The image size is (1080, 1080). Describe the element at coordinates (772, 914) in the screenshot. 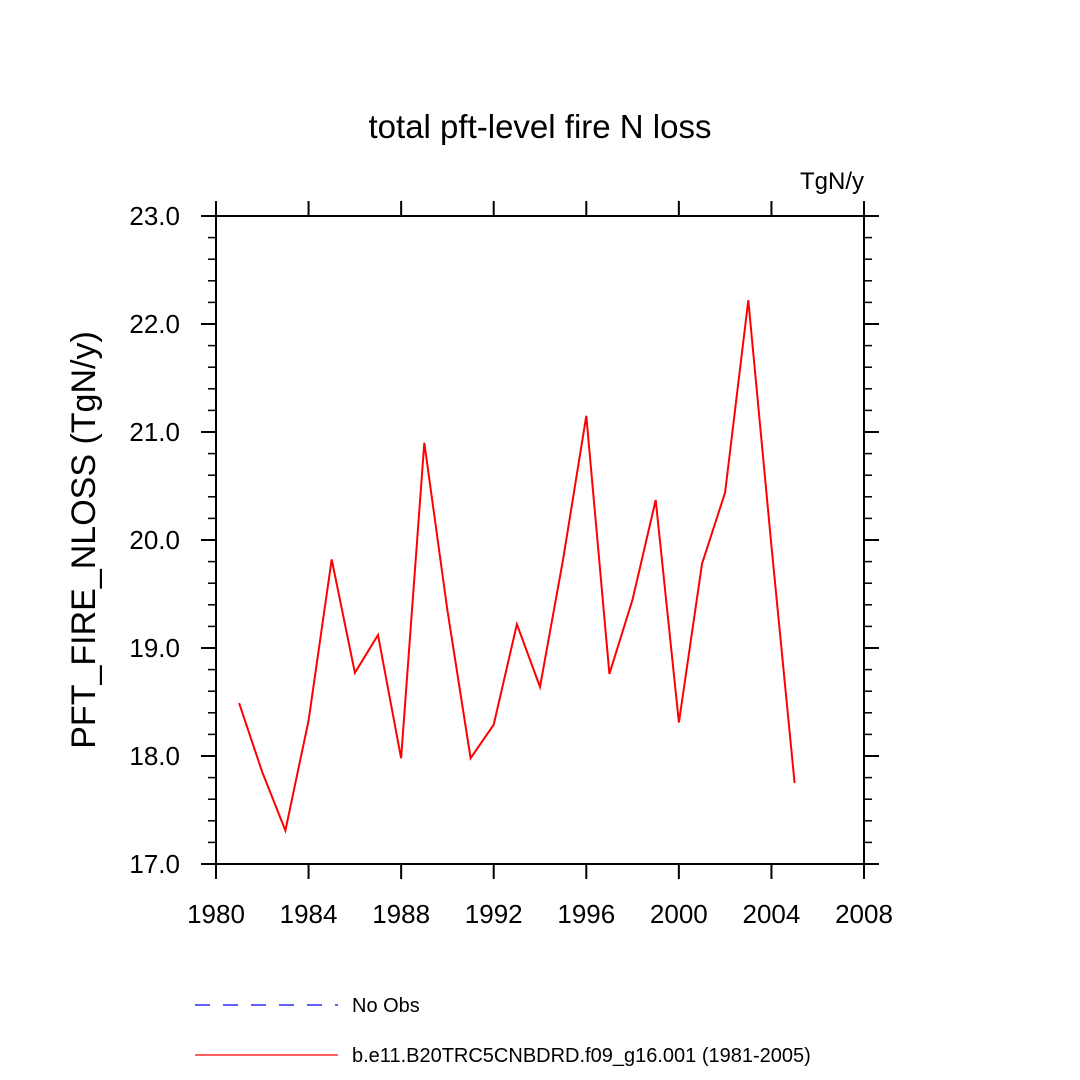

I see `x-tick-label: 2004` at that location.